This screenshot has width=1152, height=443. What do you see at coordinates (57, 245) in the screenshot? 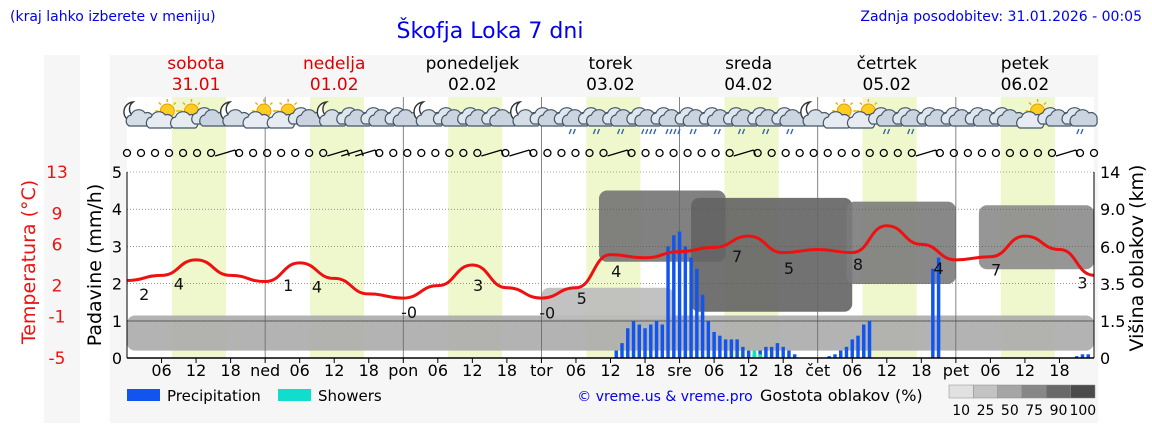
I see `temperature-tick: 6` at bounding box center [57, 245].